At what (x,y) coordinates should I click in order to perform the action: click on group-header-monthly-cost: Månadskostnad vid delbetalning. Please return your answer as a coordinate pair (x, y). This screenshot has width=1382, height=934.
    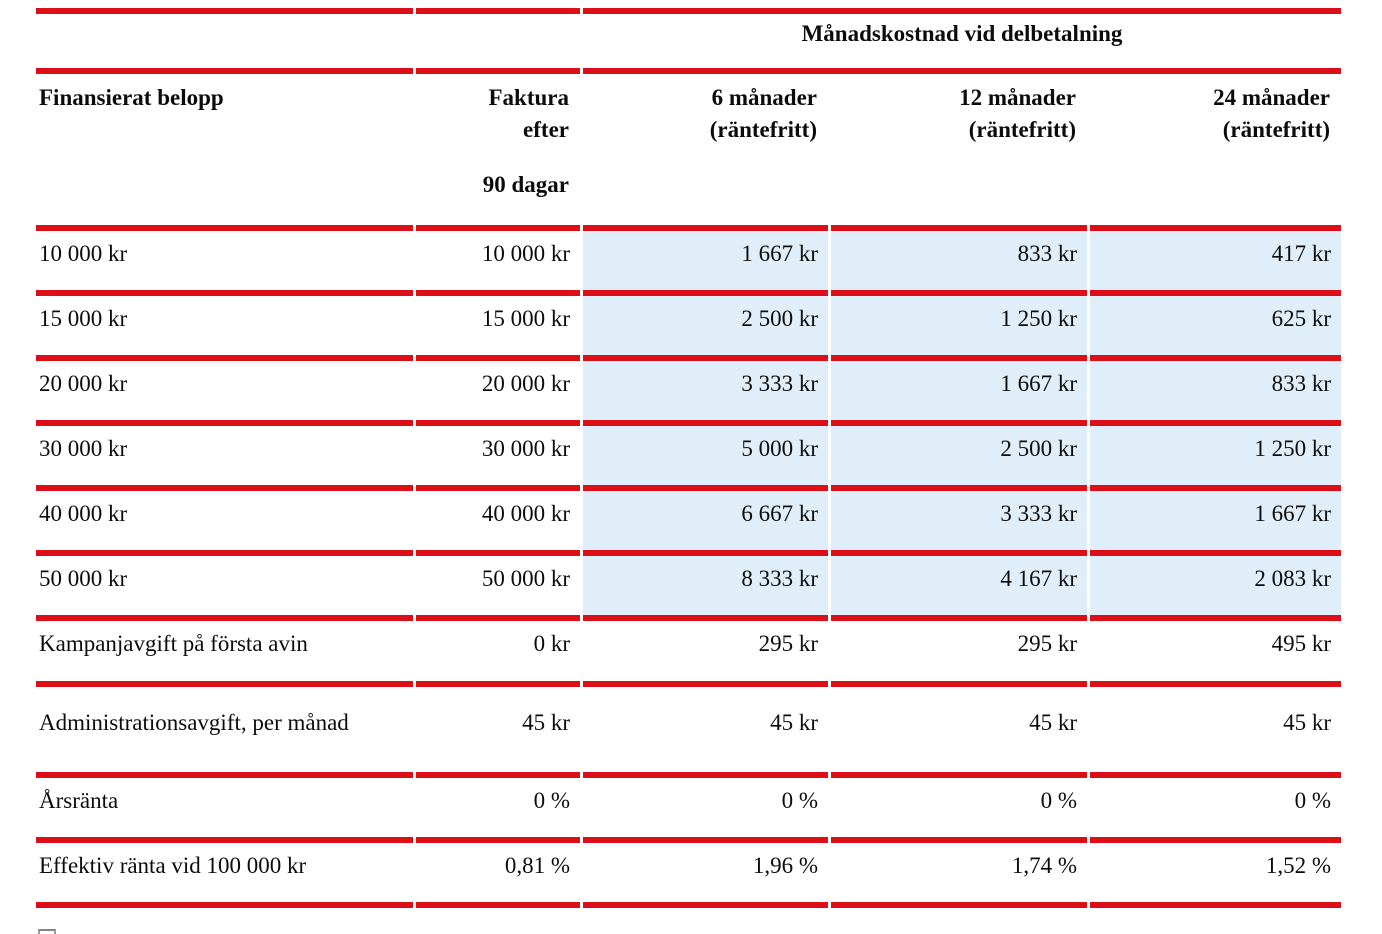
    Looking at the image, I should click on (962, 41).